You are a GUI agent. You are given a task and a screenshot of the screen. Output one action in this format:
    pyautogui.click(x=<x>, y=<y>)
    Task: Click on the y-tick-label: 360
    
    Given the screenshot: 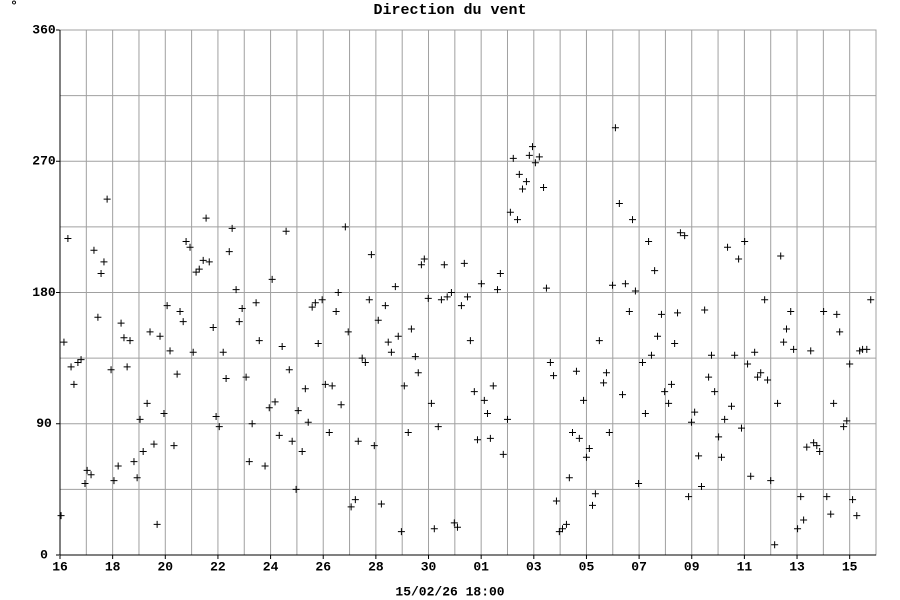 What is the action you would take?
    pyautogui.click(x=44, y=29)
    